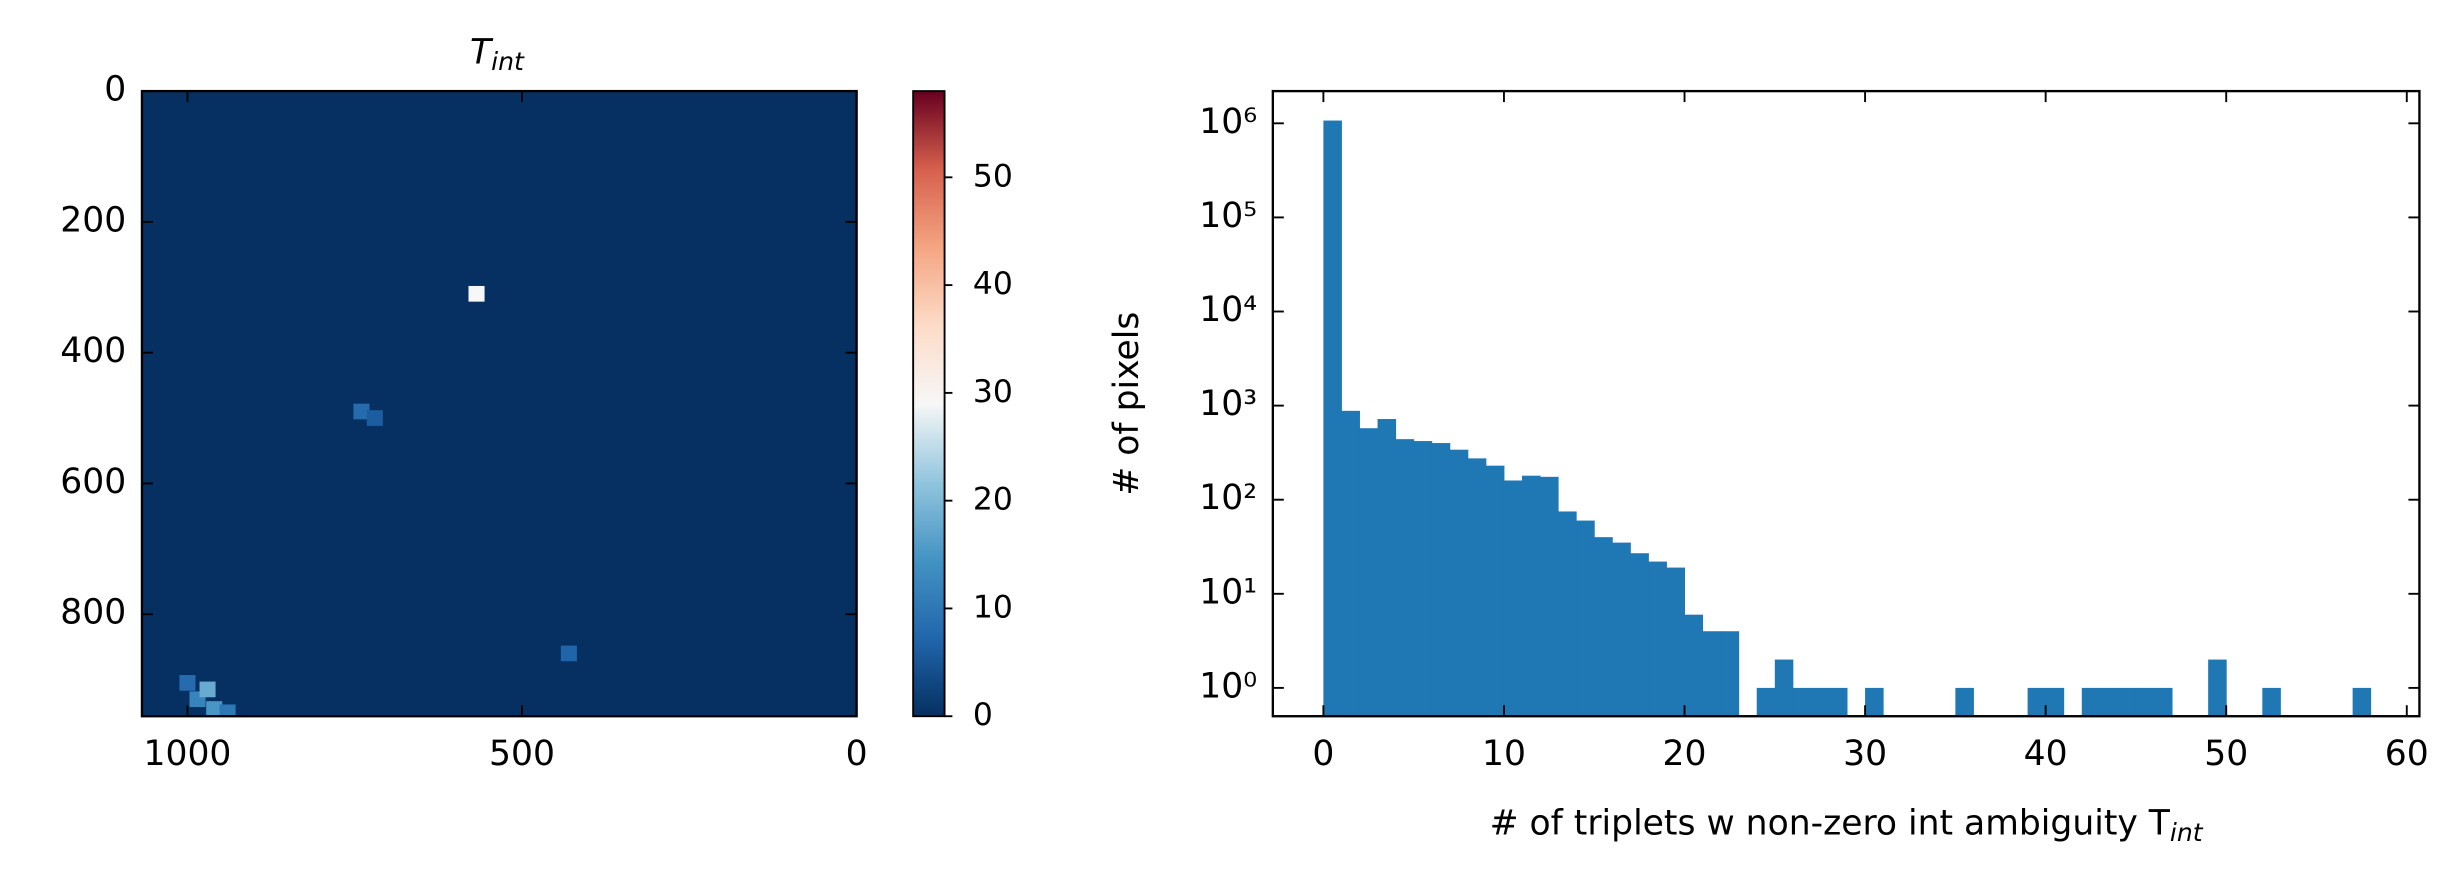  Describe the element at coordinates (1865, 754) in the screenshot. I see `x-tick-label: 30` at that location.